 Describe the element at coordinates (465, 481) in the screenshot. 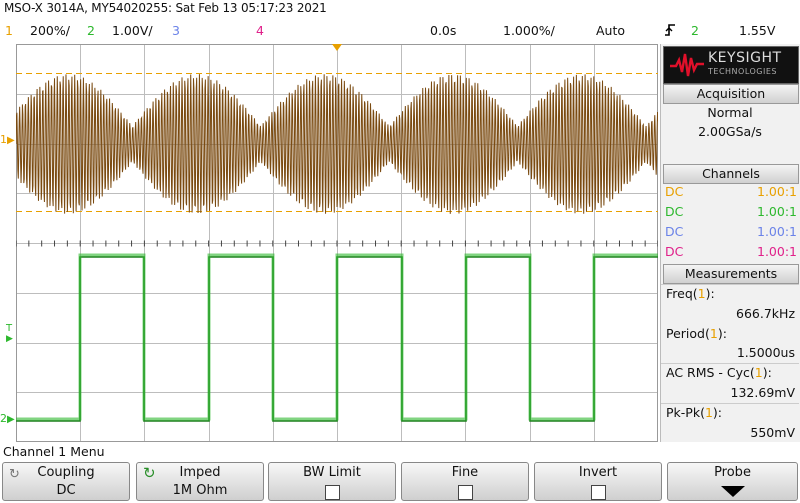

I see `fine-softkey: Fine` at that location.